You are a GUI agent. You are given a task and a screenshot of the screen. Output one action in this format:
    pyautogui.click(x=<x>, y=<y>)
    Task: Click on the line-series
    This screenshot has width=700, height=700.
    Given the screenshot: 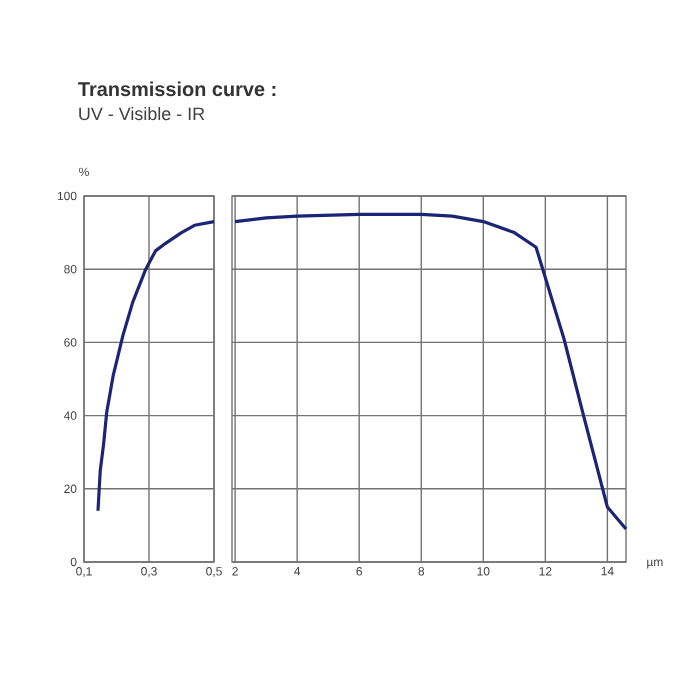 What is the action you would take?
    pyautogui.click(x=156, y=366)
    